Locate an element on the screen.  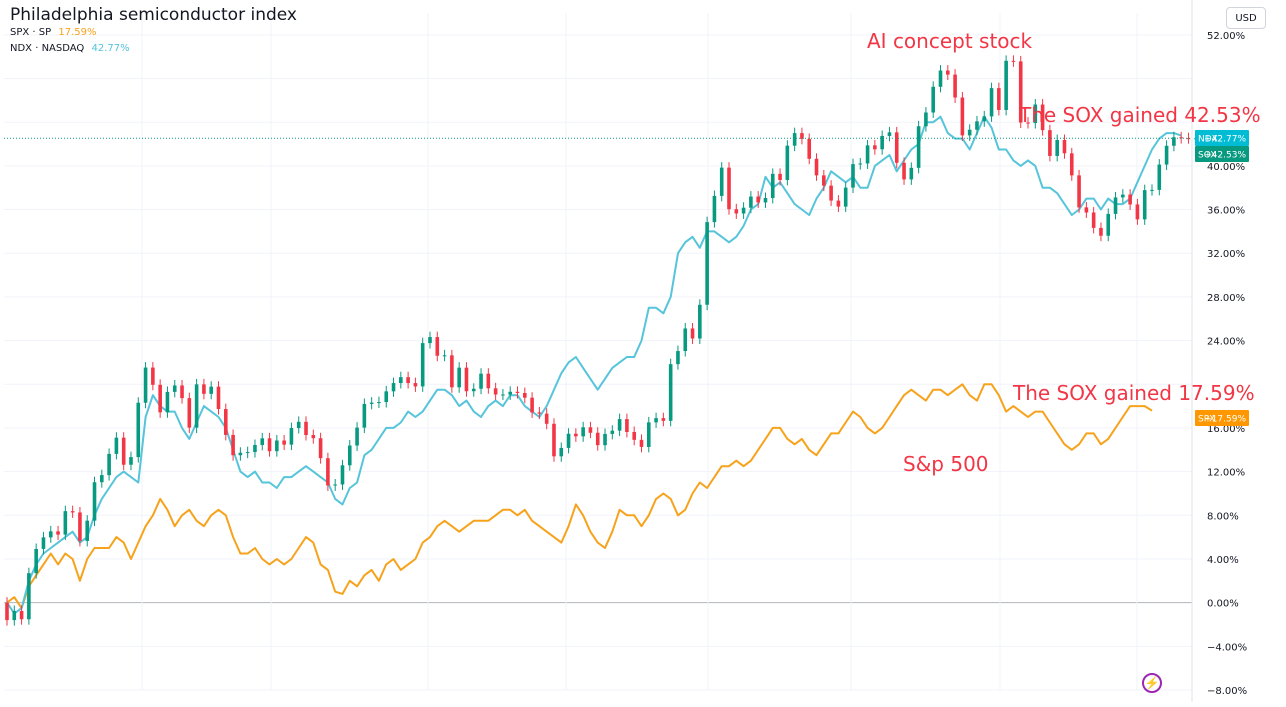
y-tick-label: 32.00% is located at coordinates (1226, 254).